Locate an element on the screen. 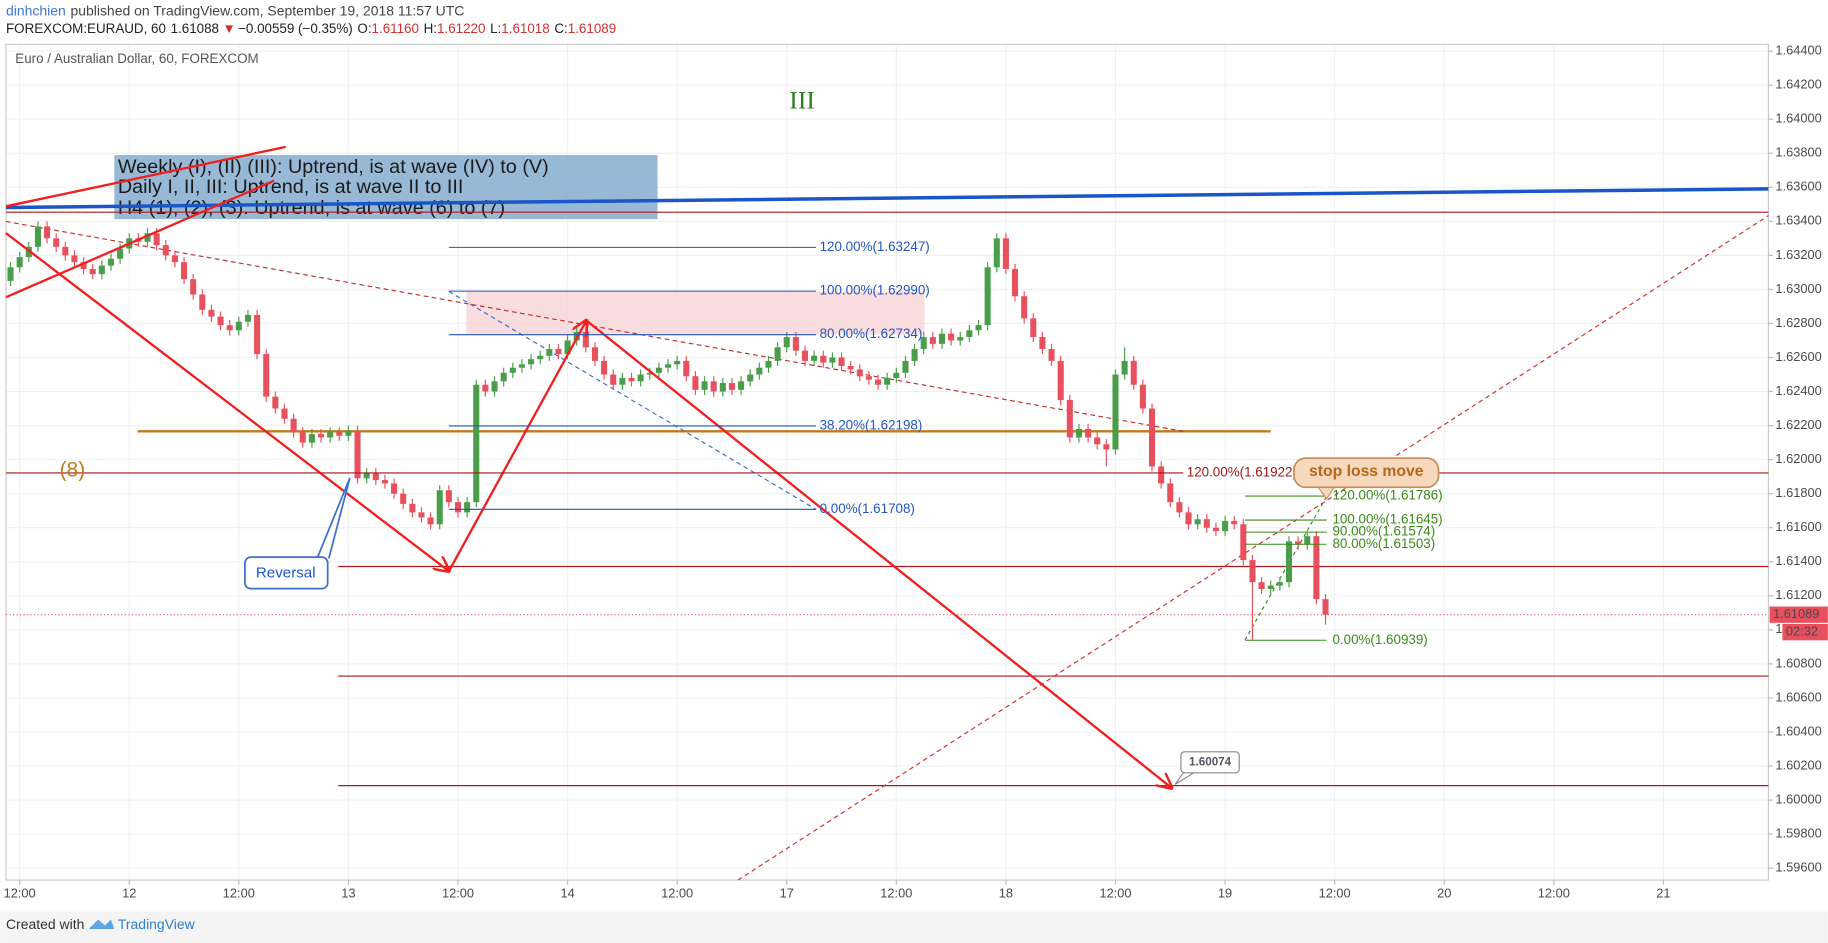 The width and height of the screenshot is (1828, 943). fib-label: 100.00%(1.61645) is located at coordinates (1387, 519).